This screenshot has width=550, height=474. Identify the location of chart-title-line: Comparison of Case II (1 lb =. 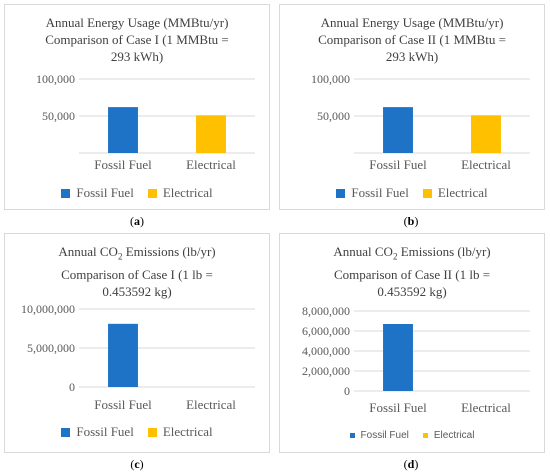
(412, 274).